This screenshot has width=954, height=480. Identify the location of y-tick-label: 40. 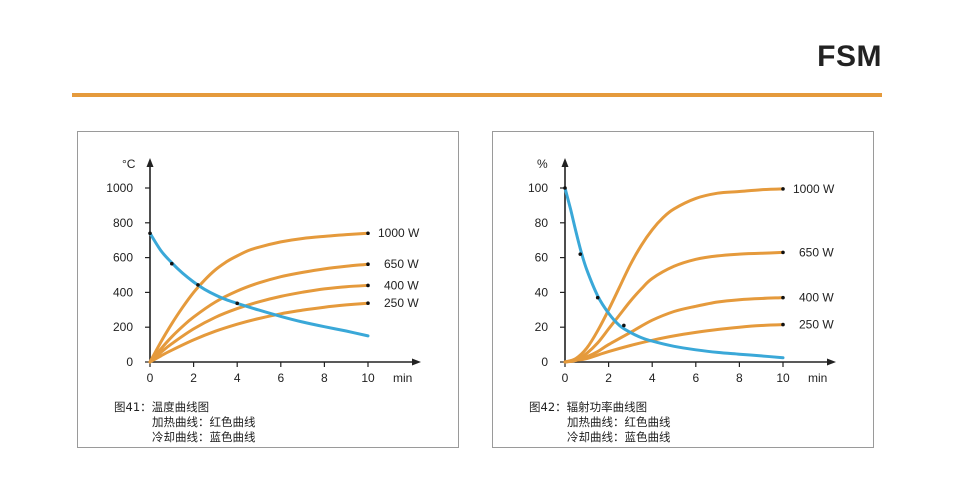
(542, 292).